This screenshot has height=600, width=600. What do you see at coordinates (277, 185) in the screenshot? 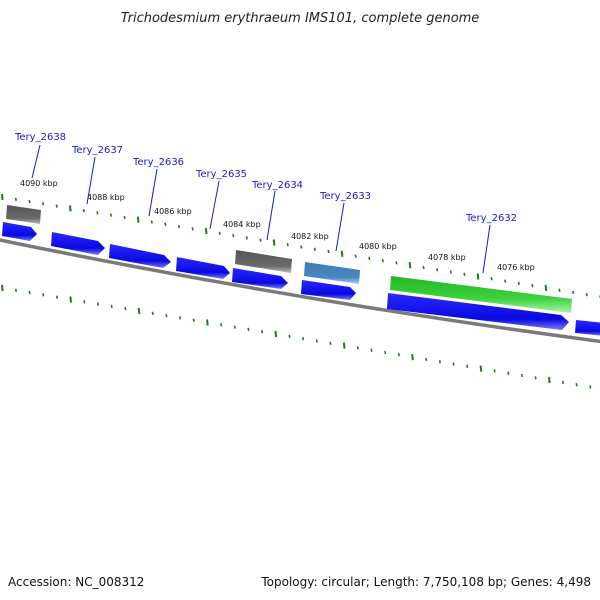
I see `gene-label-tery-2634: Tery_2634` at bounding box center [277, 185].